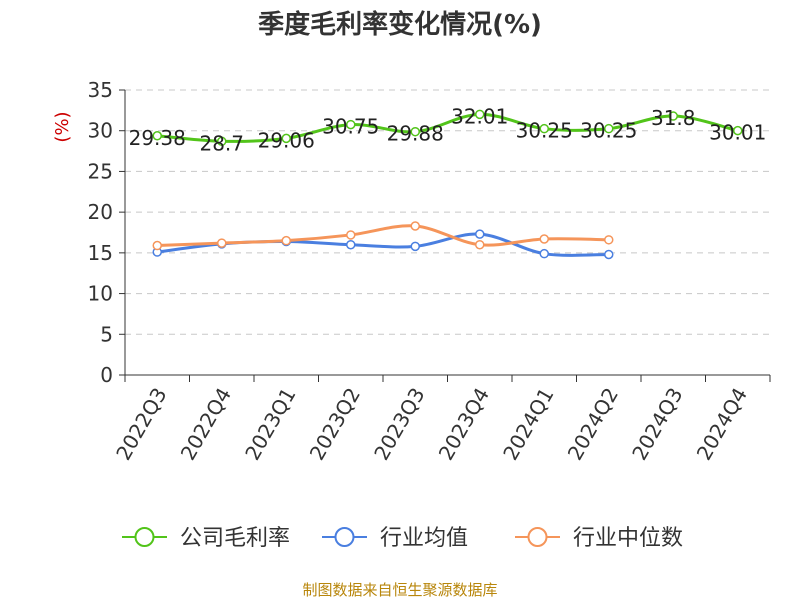  What do you see at coordinates (399, 590) in the screenshot?
I see `source-note: 制图数据来自恒生聚源数据库` at bounding box center [399, 590].